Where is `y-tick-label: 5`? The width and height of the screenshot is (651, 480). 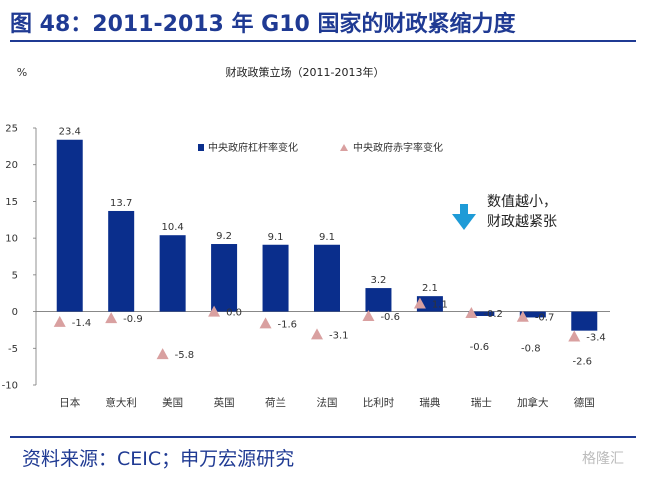
y-tick-label: 5 is located at coordinates (15, 275).